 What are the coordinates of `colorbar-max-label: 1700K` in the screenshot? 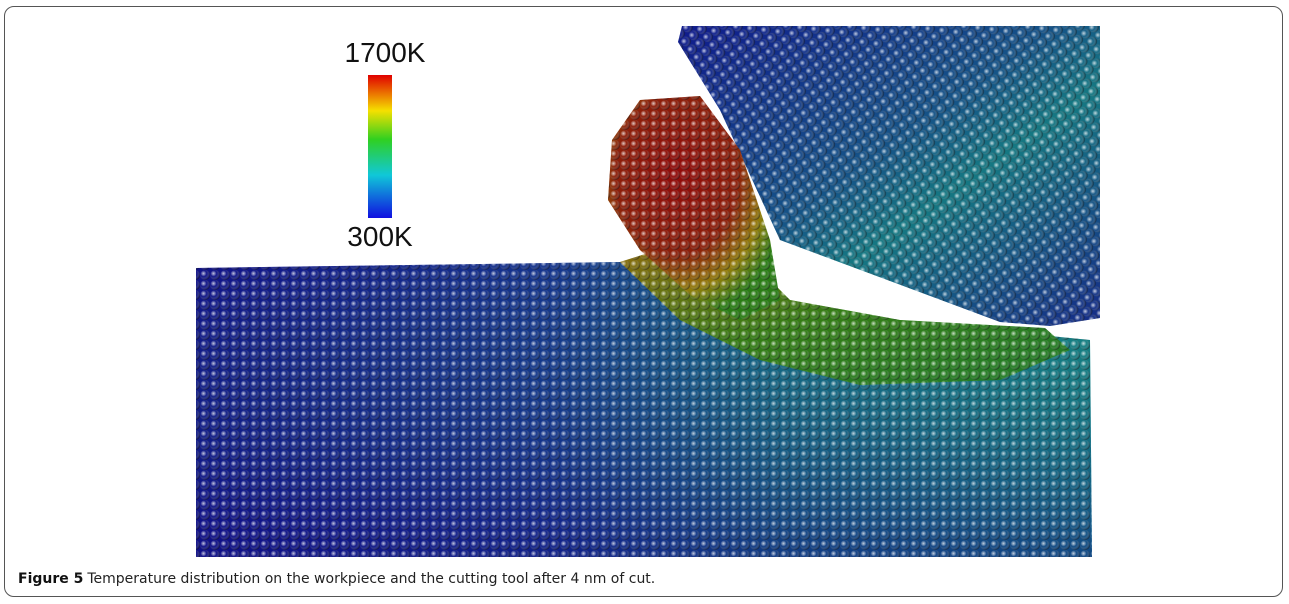 It's located at (385, 52).